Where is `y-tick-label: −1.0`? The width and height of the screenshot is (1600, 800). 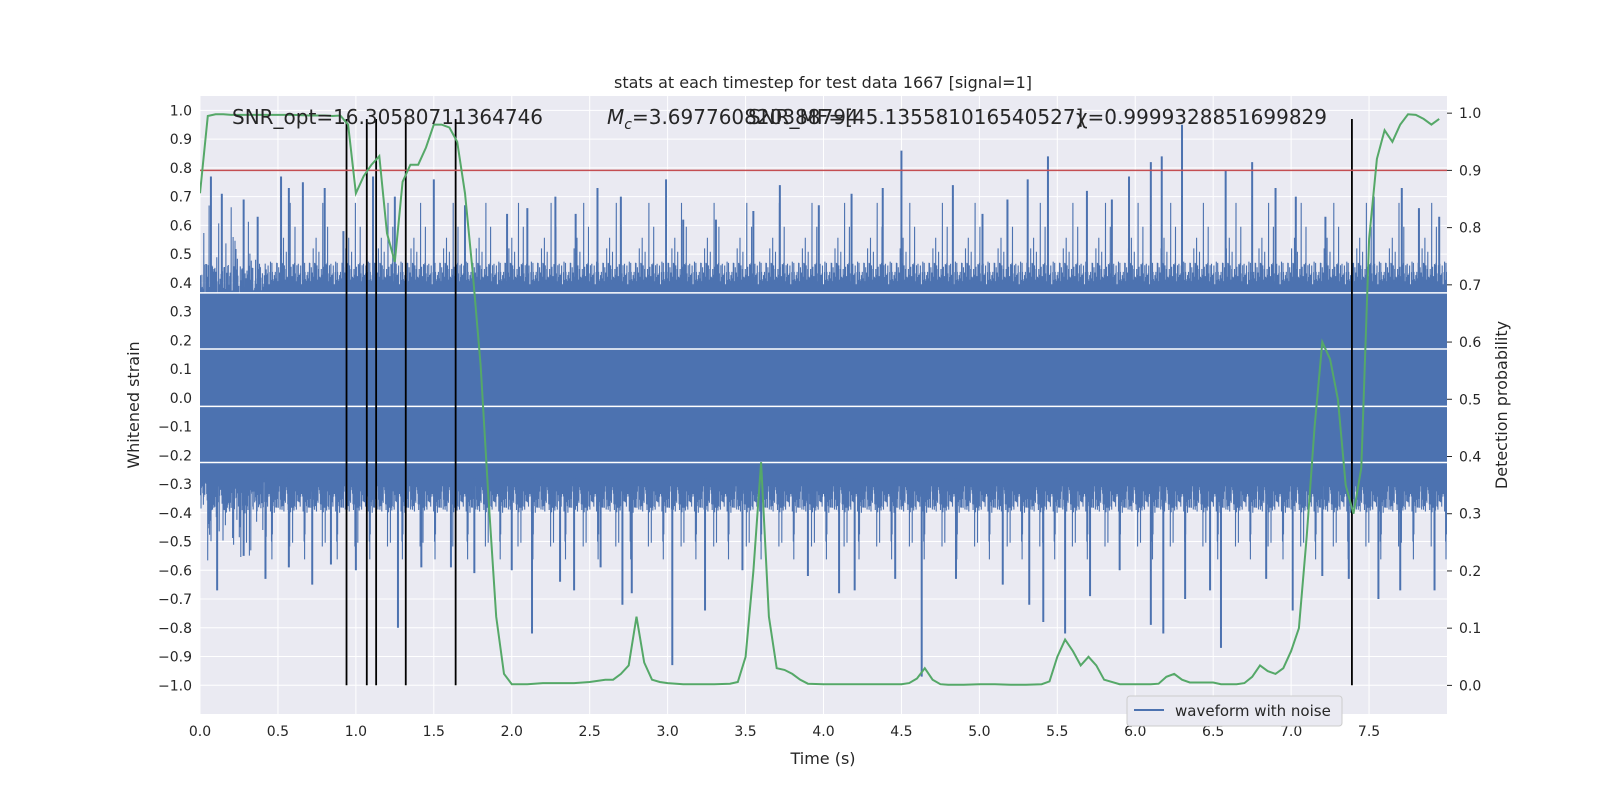 y-tick-label: −1.0 is located at coordinates (175, 686).